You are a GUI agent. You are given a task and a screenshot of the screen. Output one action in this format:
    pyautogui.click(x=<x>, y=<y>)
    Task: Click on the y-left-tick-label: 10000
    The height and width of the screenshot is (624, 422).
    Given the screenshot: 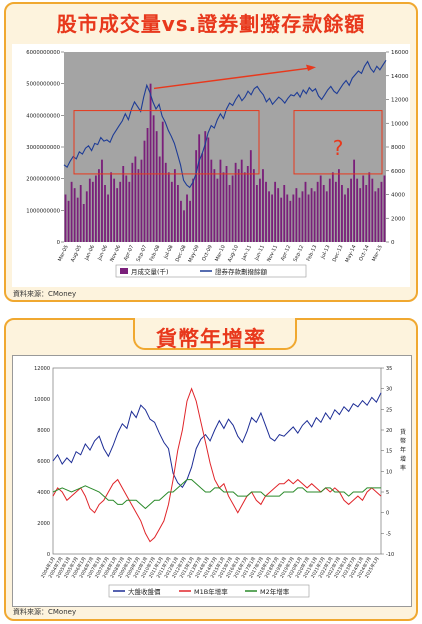 What is the action you would take?
    pyautogui.click(x=42, y=400)
    